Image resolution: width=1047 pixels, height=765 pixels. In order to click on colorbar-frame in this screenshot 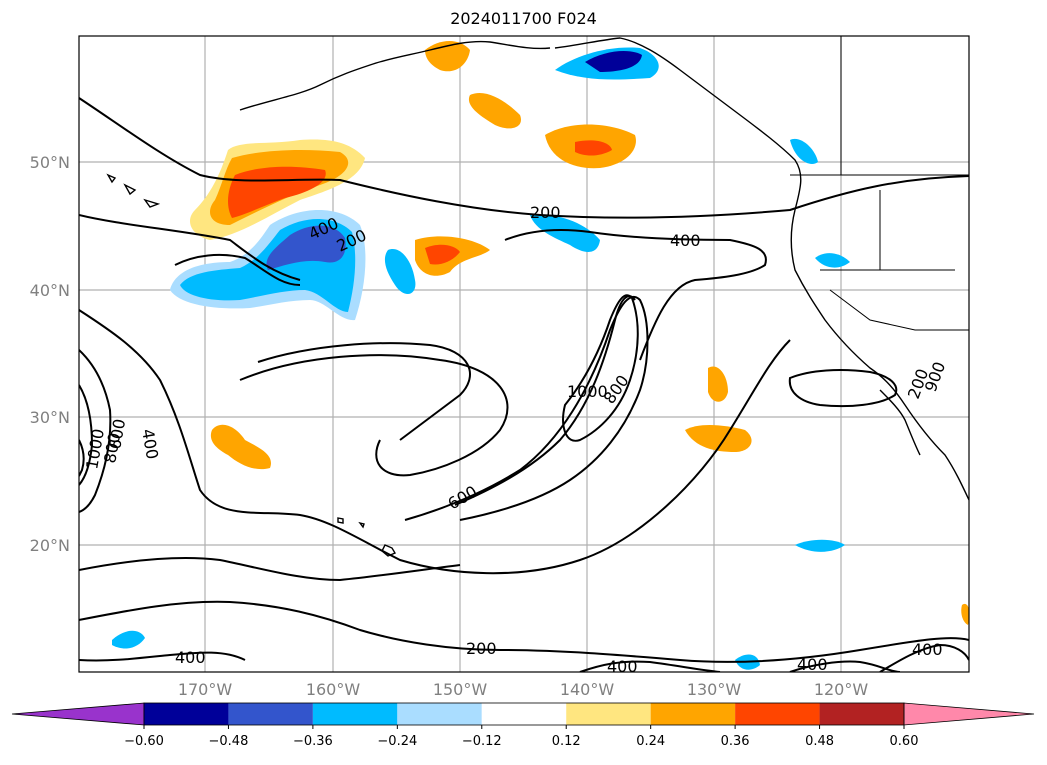, I will do `click(524, 714)`.